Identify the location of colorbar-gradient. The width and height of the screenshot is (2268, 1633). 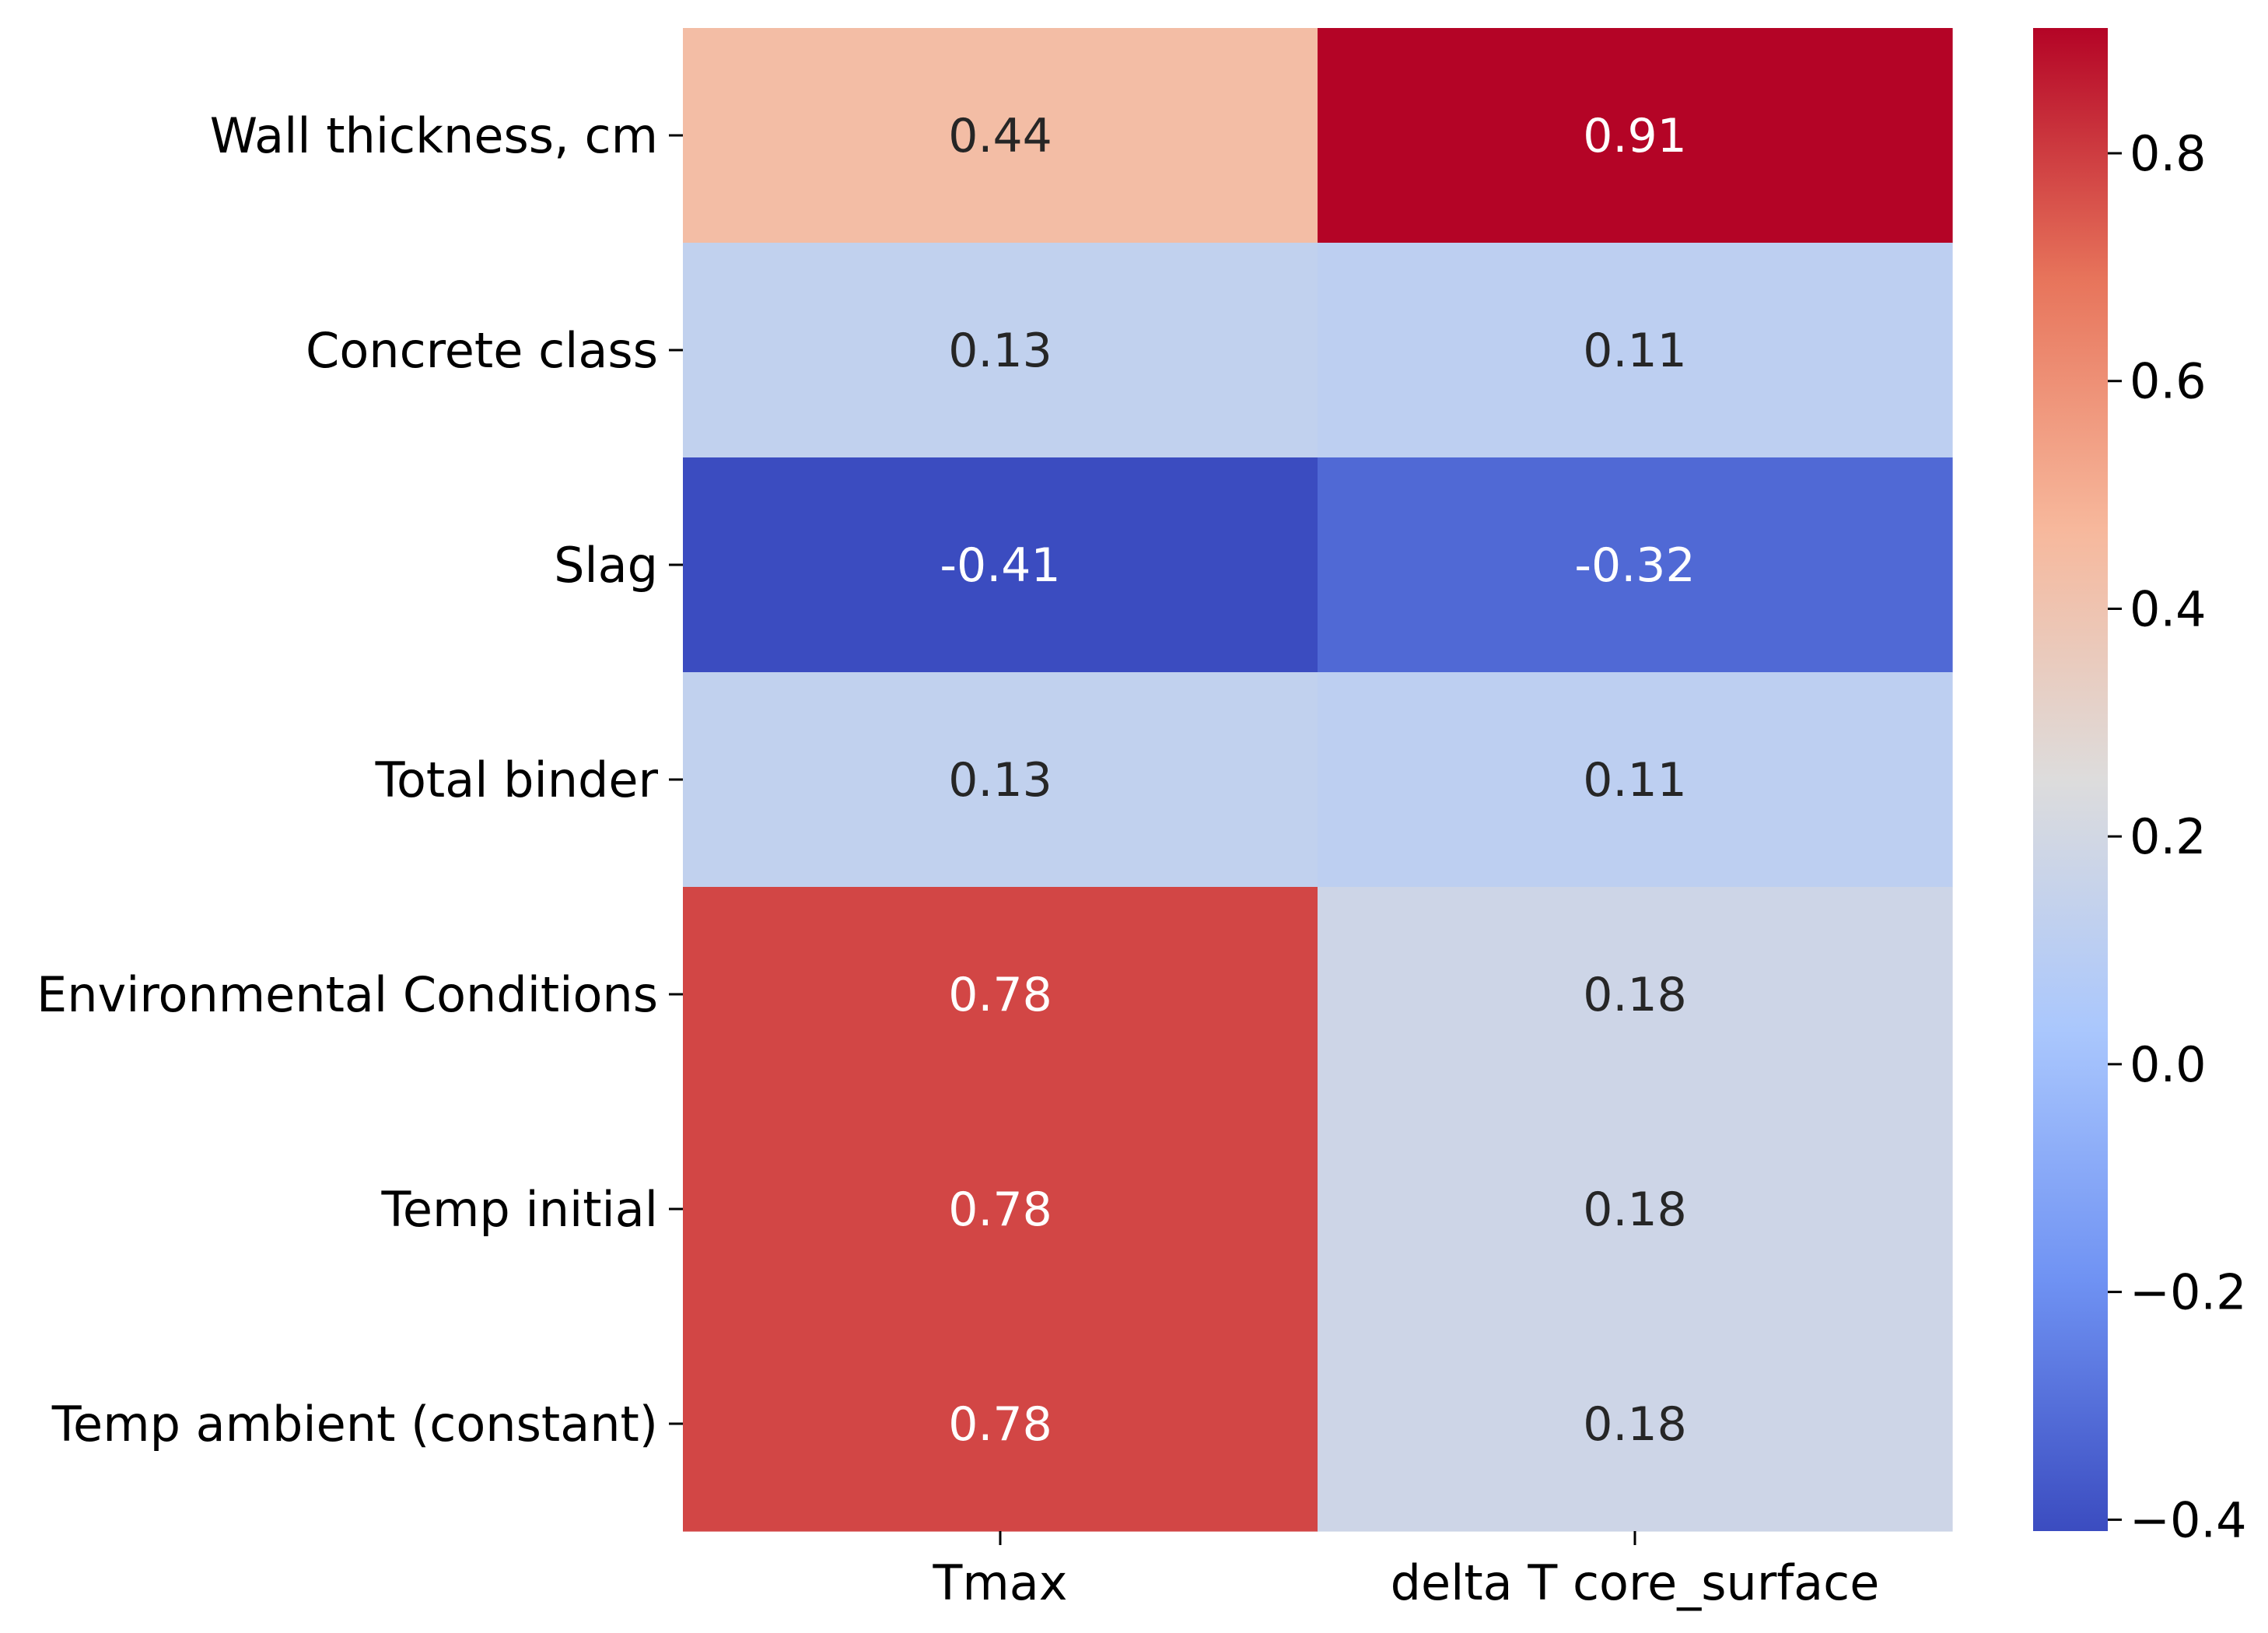
(2071, 779).